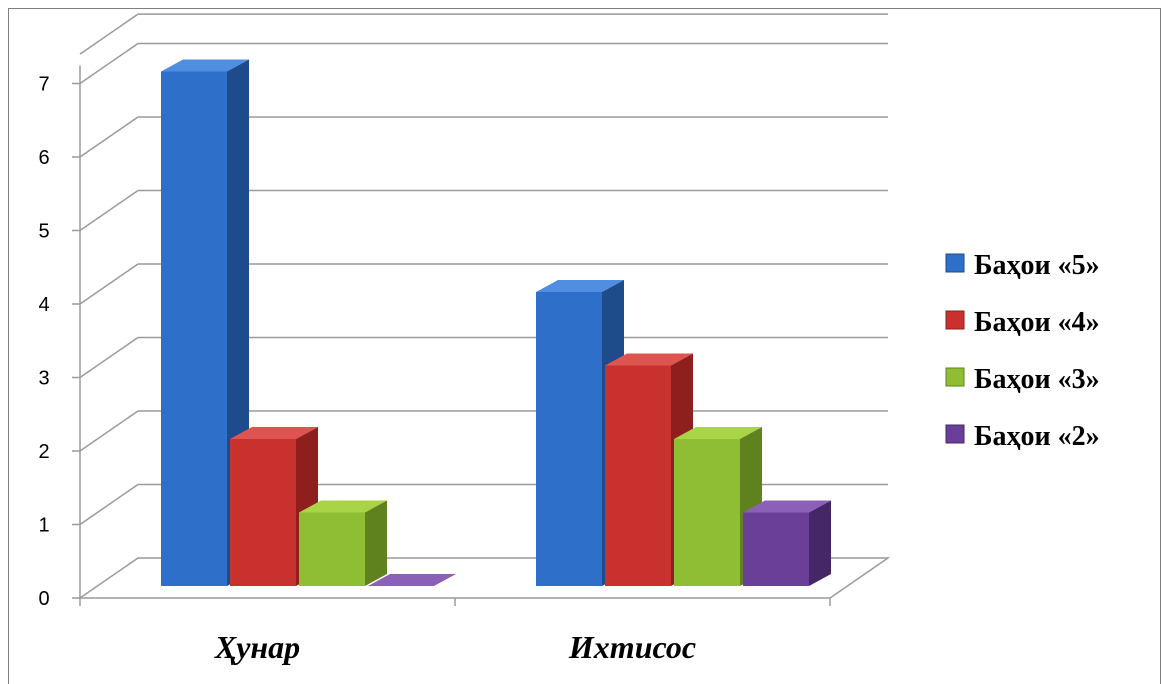  I want to click on legend-item: Баҳои «3», so click(1022, 379).